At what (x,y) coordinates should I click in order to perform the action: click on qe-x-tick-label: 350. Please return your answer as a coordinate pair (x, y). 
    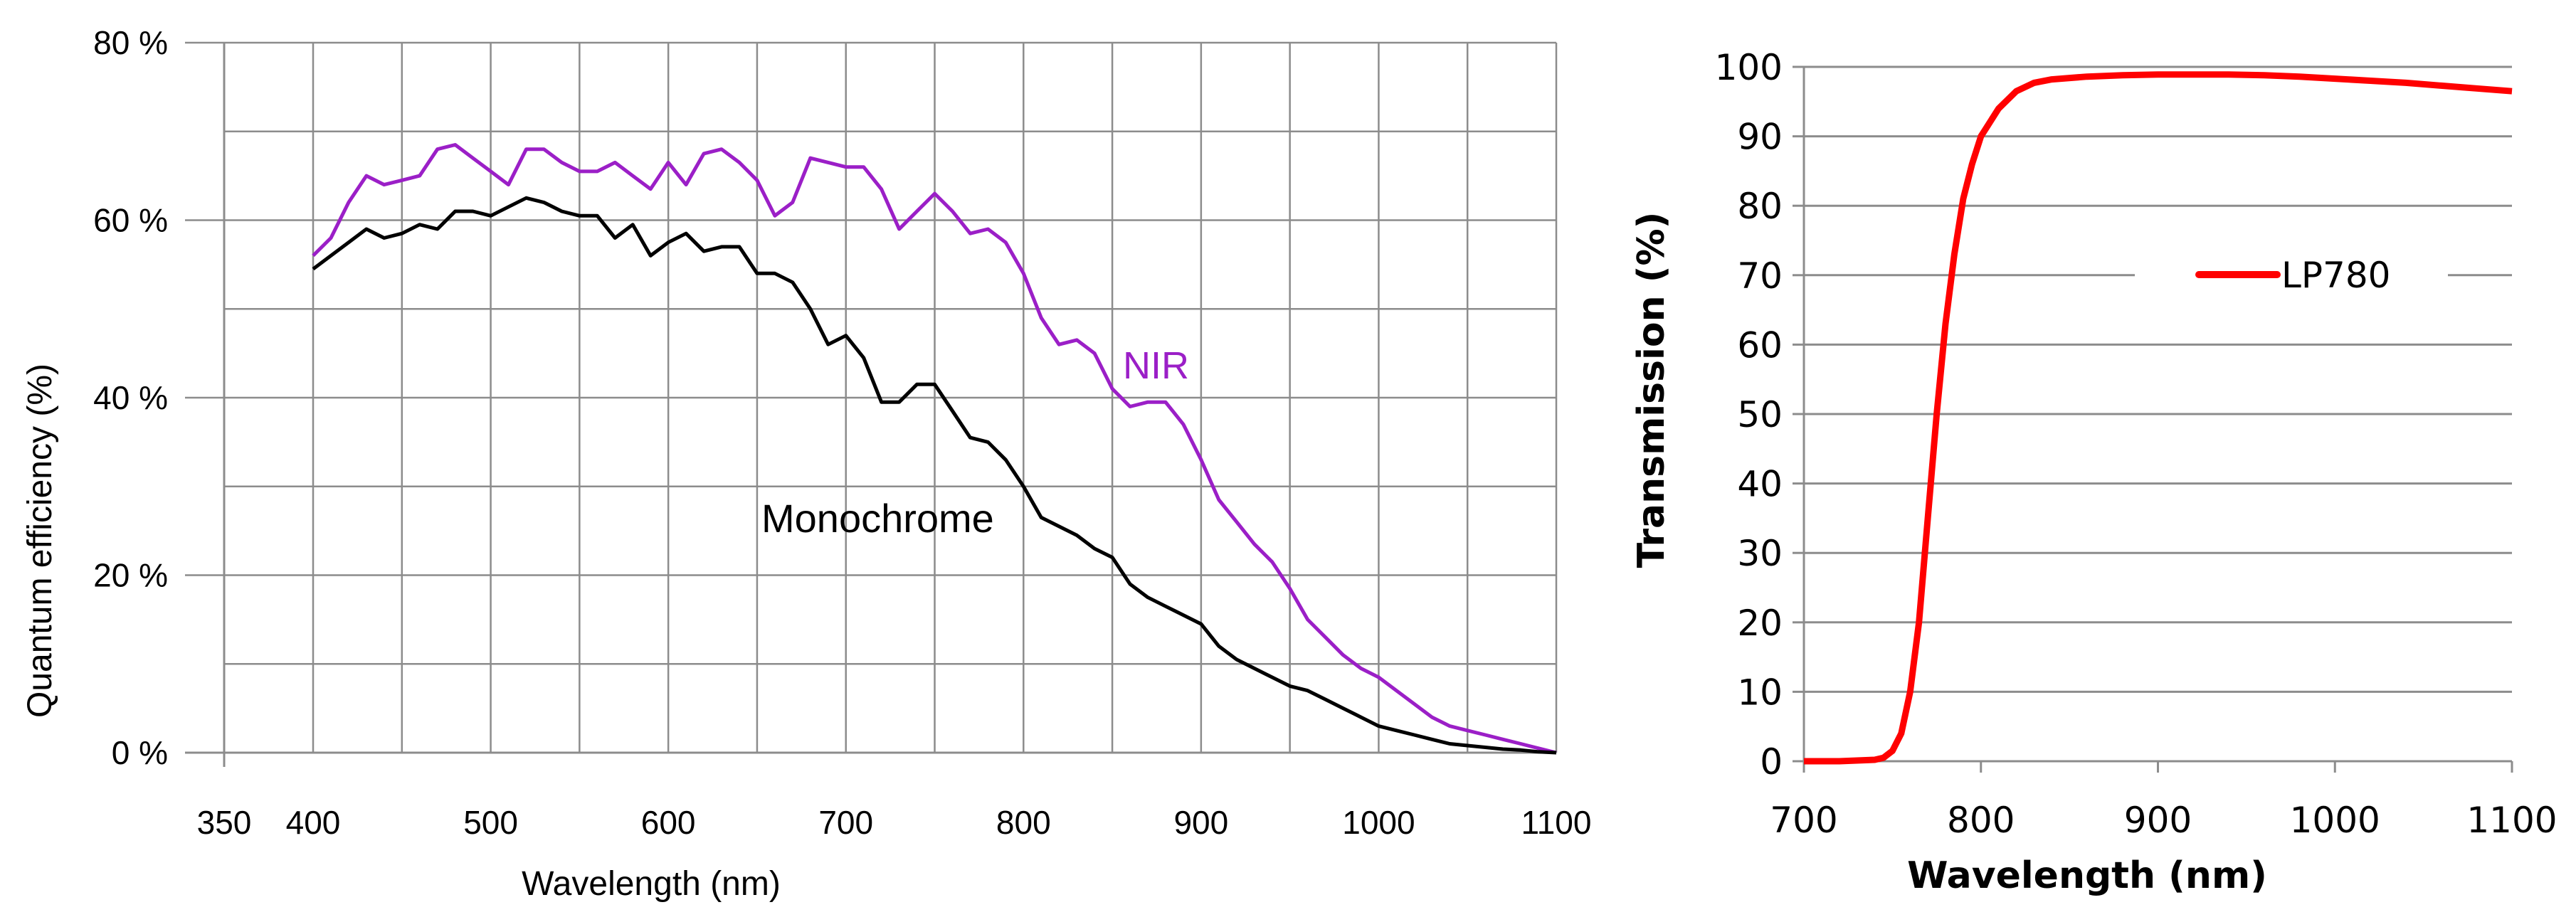
    Looking at the image, I should click on (225, 823).